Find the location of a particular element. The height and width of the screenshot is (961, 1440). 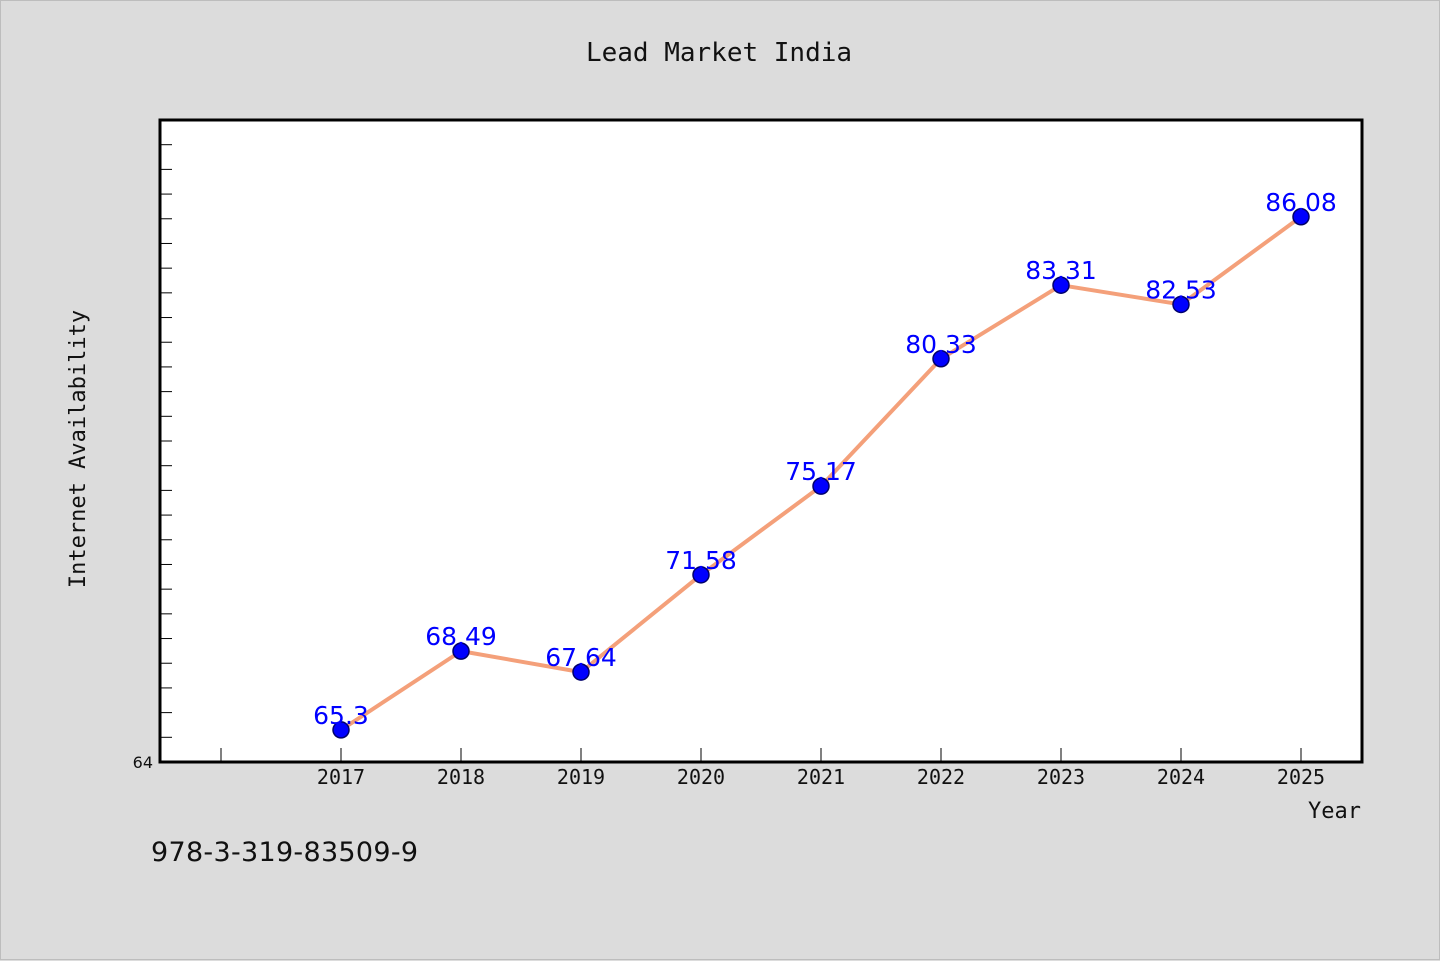

data-label: 83.31 is located at coordinates (1061, 270).